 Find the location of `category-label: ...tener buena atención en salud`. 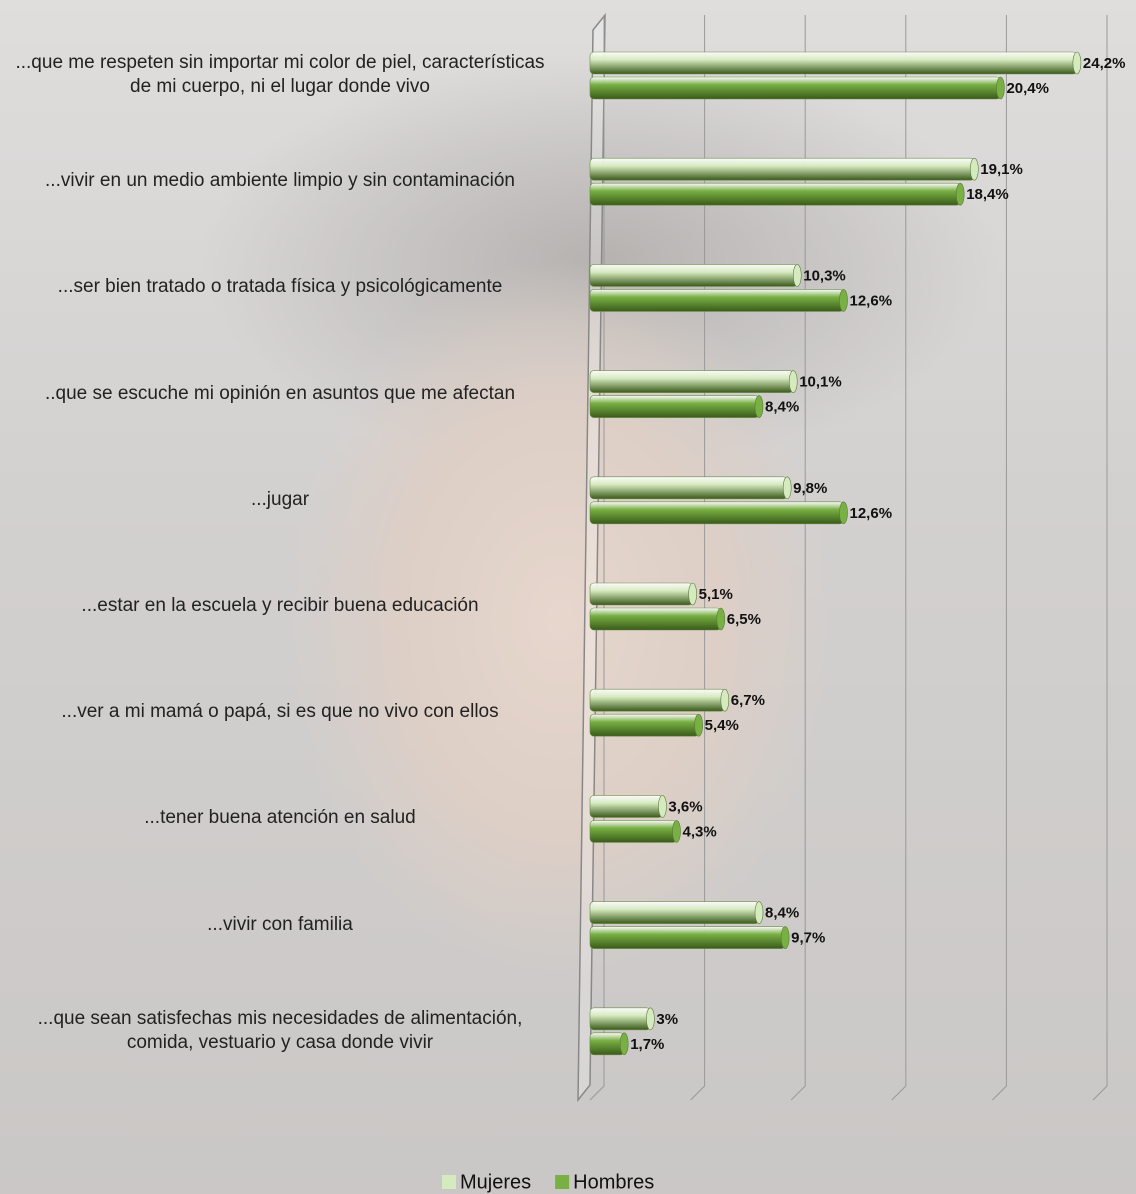

category-label: ...tener buena atención en salud is located at coordinates (280, 818).